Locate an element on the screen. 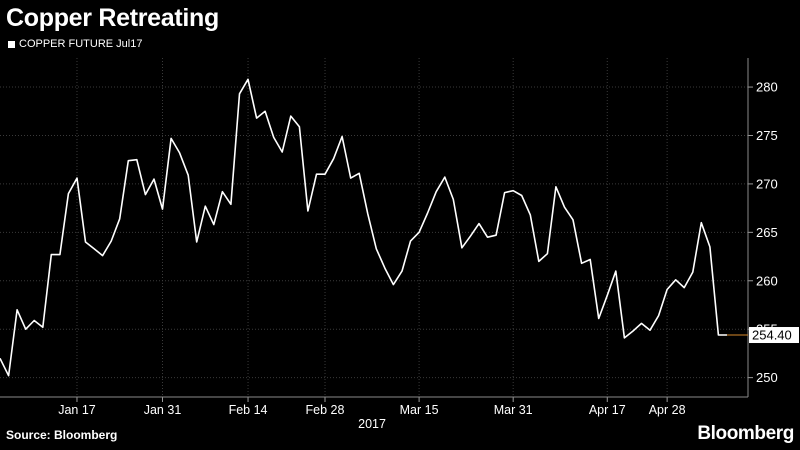  last-value-label: 254.40 is located at coordinates (772, 335).